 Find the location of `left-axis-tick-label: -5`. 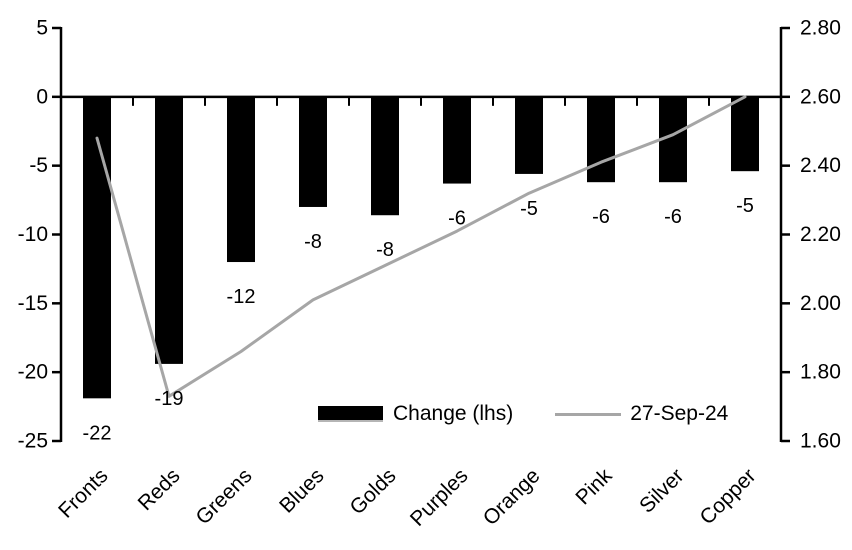

left-axis-tick-label: -5 is located at coordinates (38, 165).